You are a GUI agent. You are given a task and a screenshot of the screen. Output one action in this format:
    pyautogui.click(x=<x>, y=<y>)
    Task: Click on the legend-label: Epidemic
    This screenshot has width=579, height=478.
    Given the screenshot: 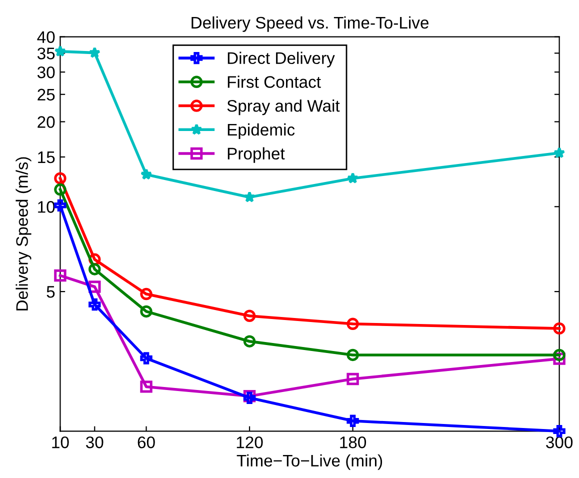 What is the action you would take?
    pyautogui.click(x=261, y=131)
    